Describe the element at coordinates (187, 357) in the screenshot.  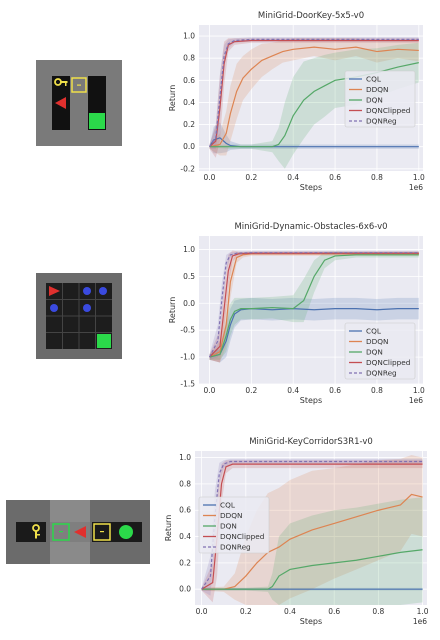
I see `y-tick-label: -1.0` at that location.